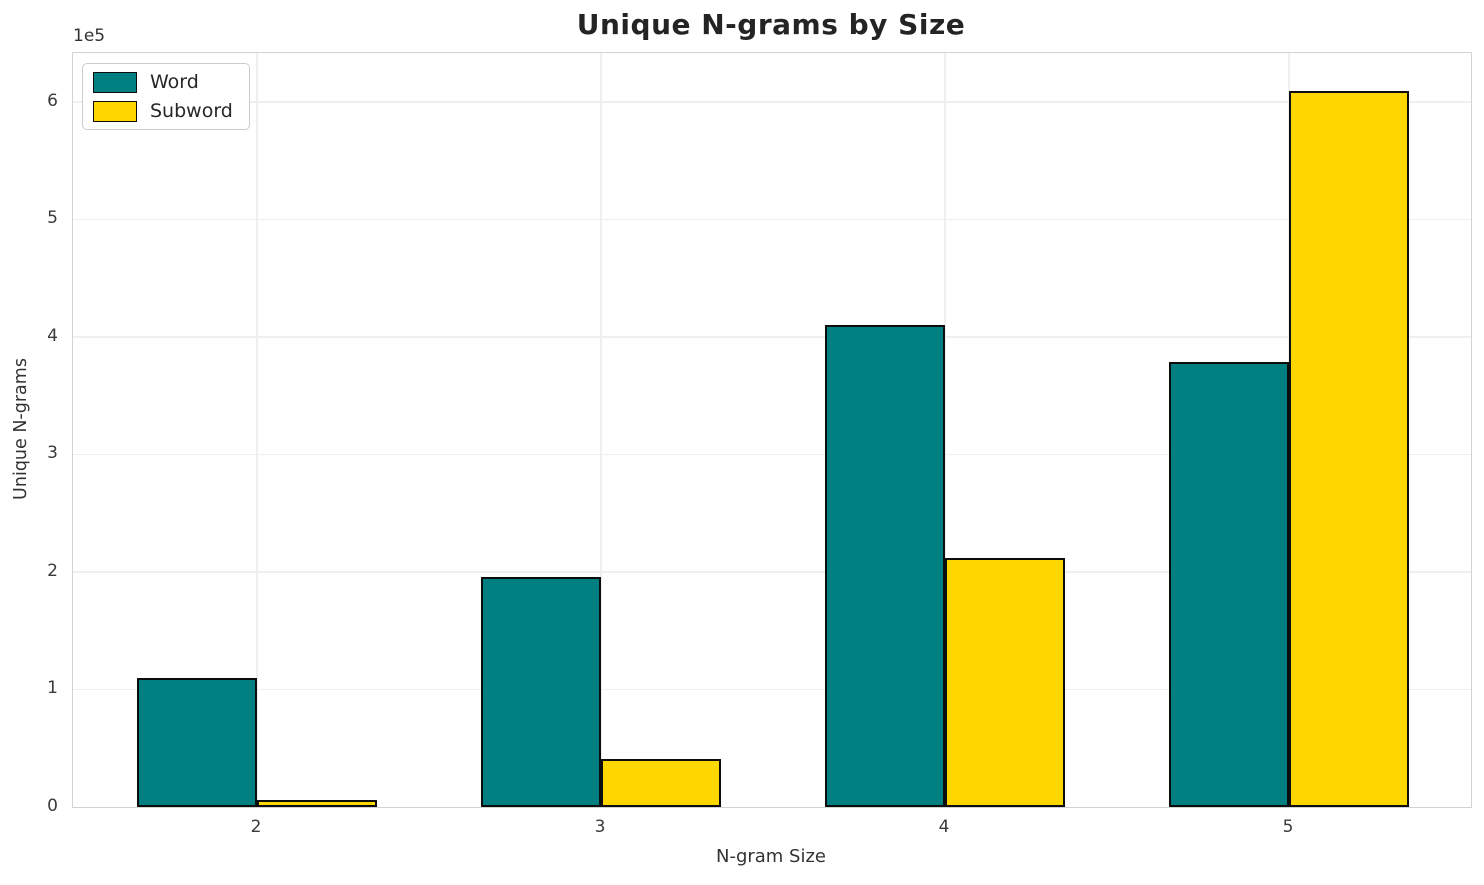 This screenshot has width=1484, height=885. What do you see at coordinates (256, 827) in the screenshot?
I see `x-tick-label: 2` at bounding box center [256, 827].